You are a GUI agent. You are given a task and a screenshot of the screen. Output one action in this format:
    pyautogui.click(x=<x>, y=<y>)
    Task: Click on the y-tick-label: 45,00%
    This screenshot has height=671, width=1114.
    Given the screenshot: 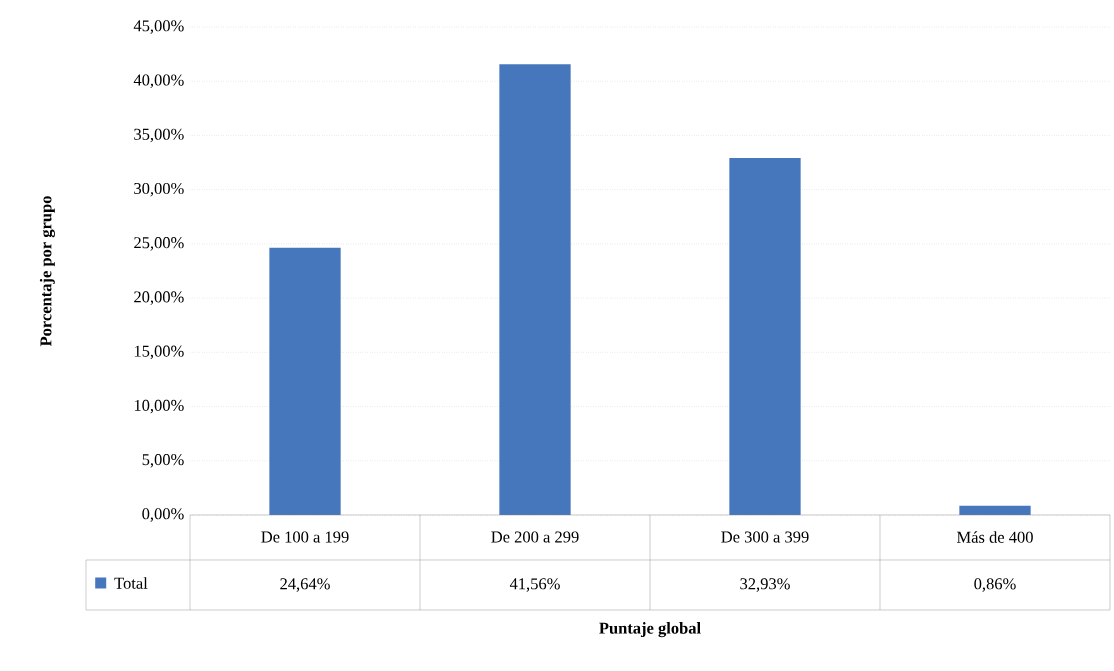 What is the action you would take?
    pyautogui.click(x=158, y=27)
    